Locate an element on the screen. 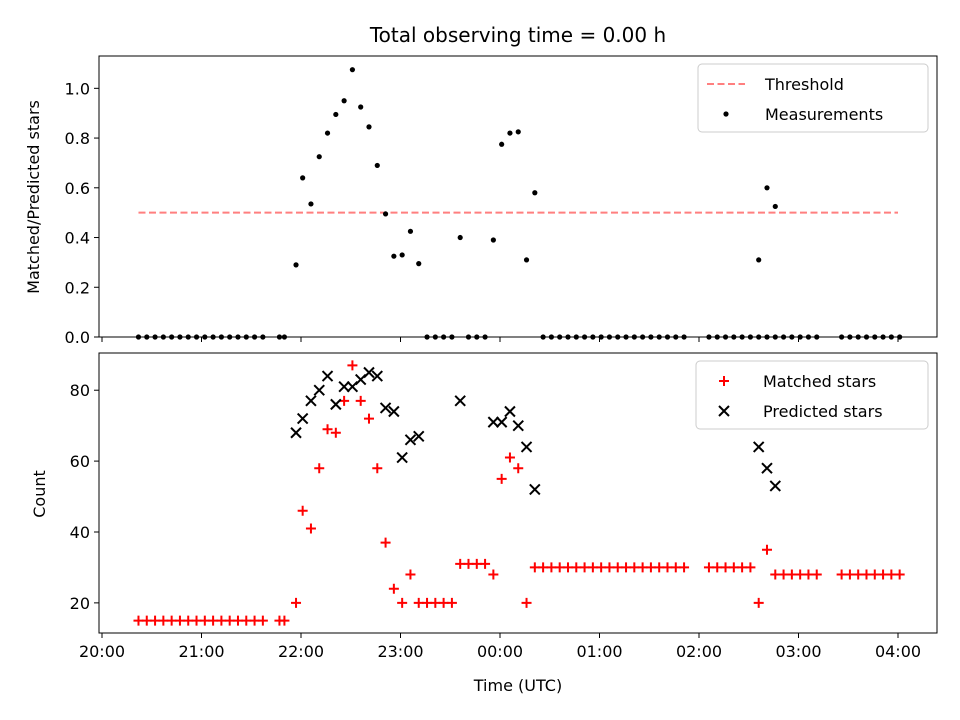  y-tick-label: 0.0 is located at coordinates (77, 337).